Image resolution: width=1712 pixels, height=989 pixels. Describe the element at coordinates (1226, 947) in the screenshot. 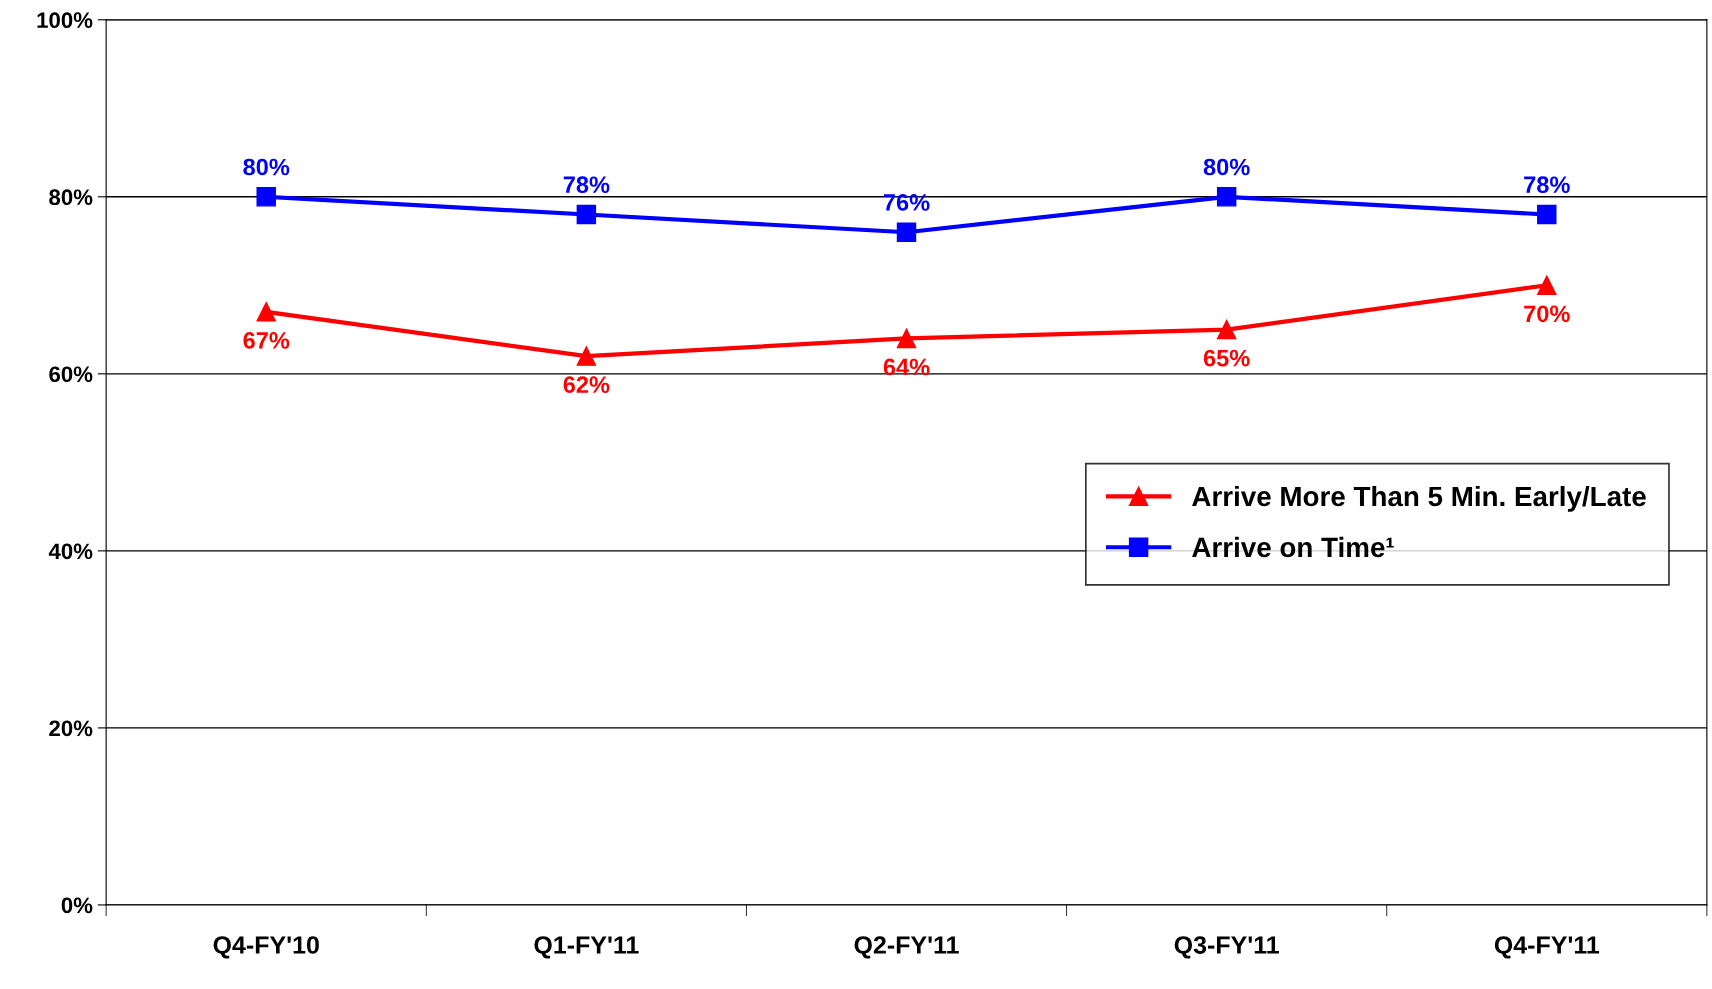

I see `x-tick-label: Q3-FY'11` at that location.